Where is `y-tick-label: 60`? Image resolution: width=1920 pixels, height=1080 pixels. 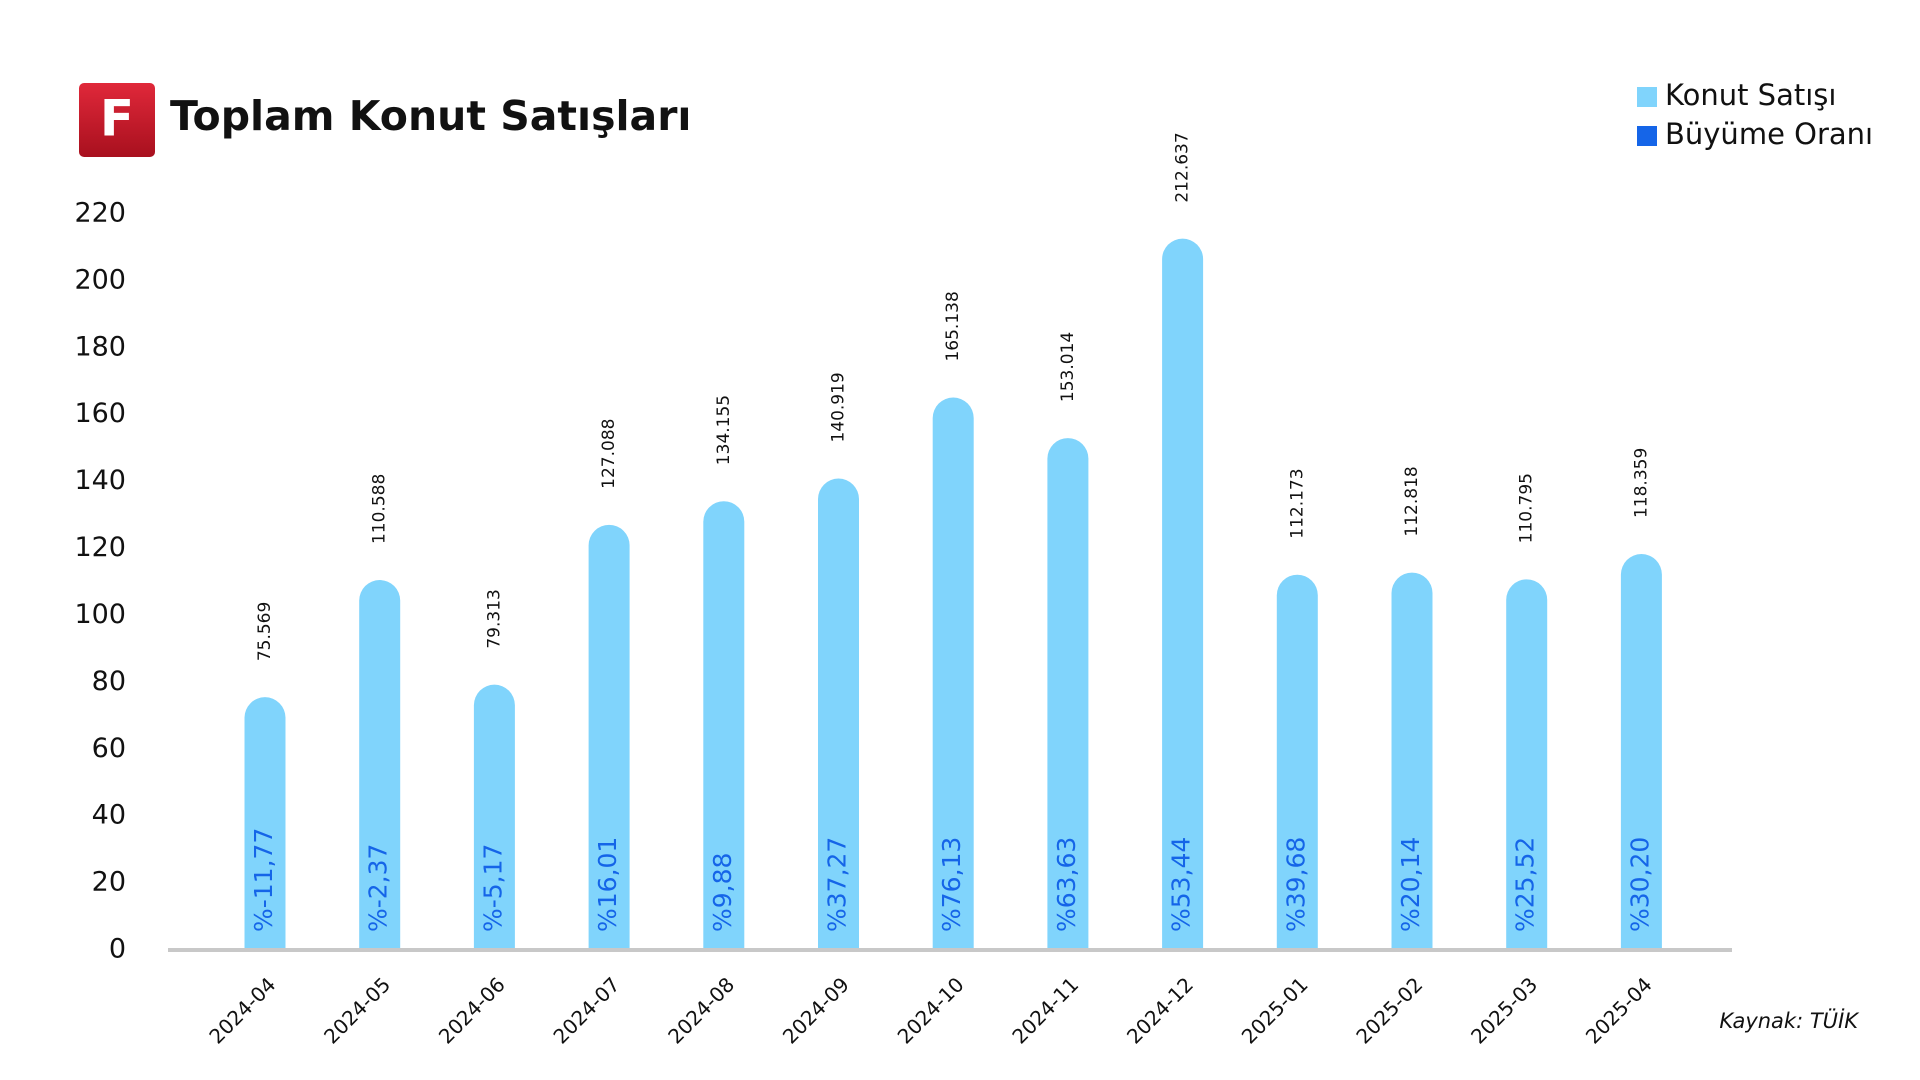
y-tick-label: 60 is located at coordinates (109, 748).